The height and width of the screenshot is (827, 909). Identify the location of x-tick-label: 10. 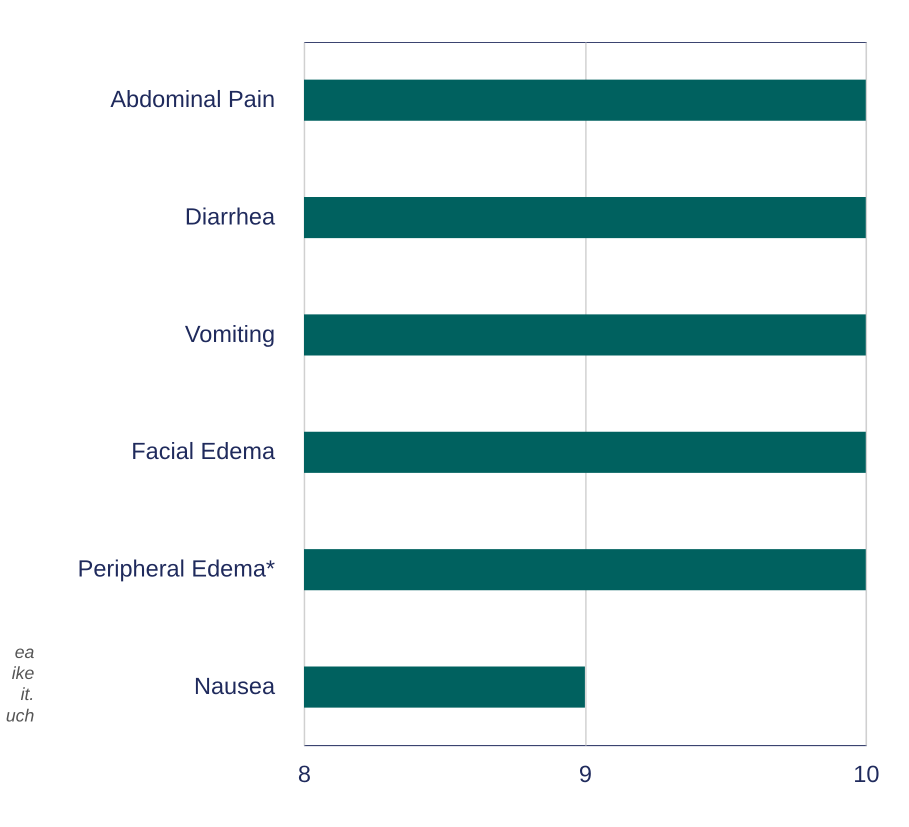
(866, 773).